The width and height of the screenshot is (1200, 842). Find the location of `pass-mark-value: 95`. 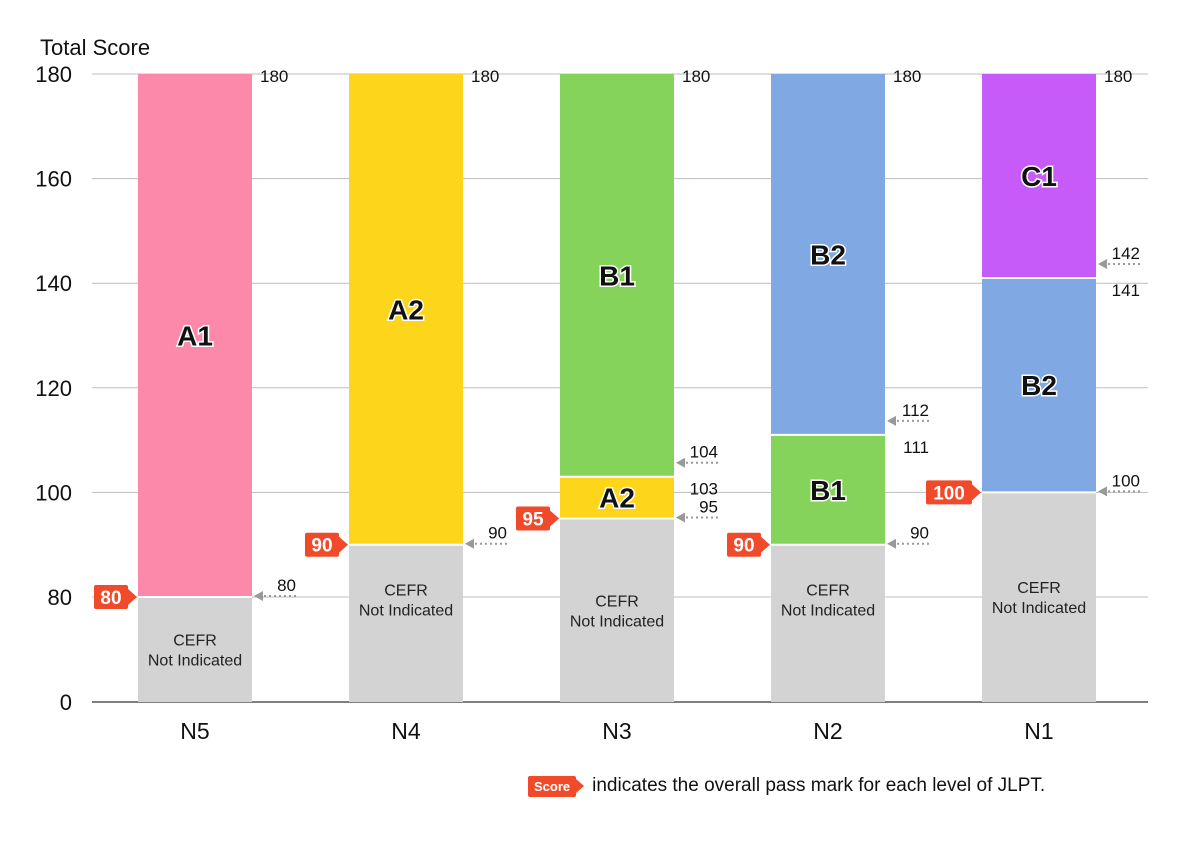

pass-mark-value: 95 is located at coordinates (533, 520).